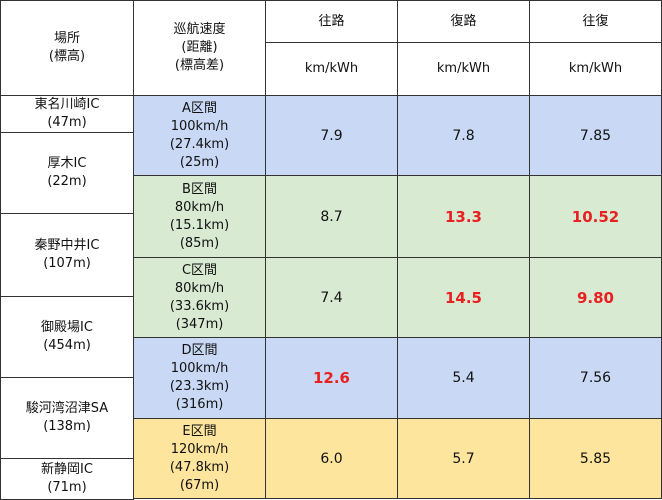 The width and height of the screenshot is (662, 500). I want to click on value: 6.0, so click(331, 458).